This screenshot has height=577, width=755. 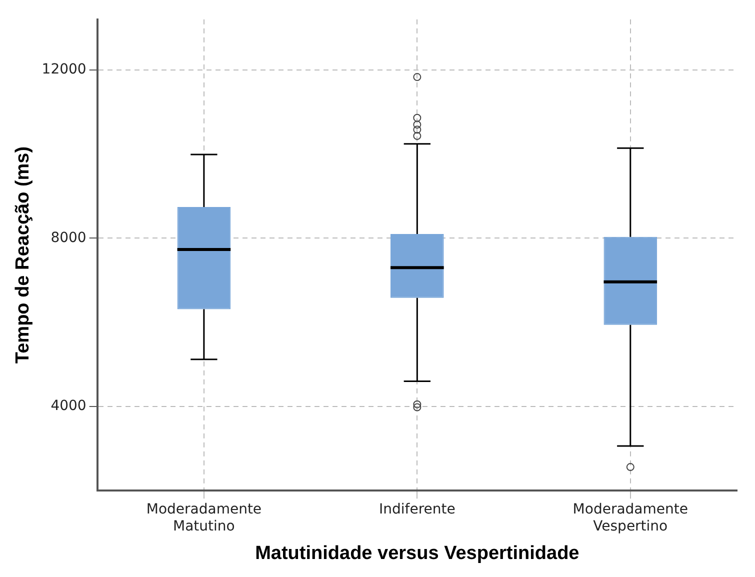 I want to click on x-tick-label: Moderadamente Matutino, so click(x=204, y=518).